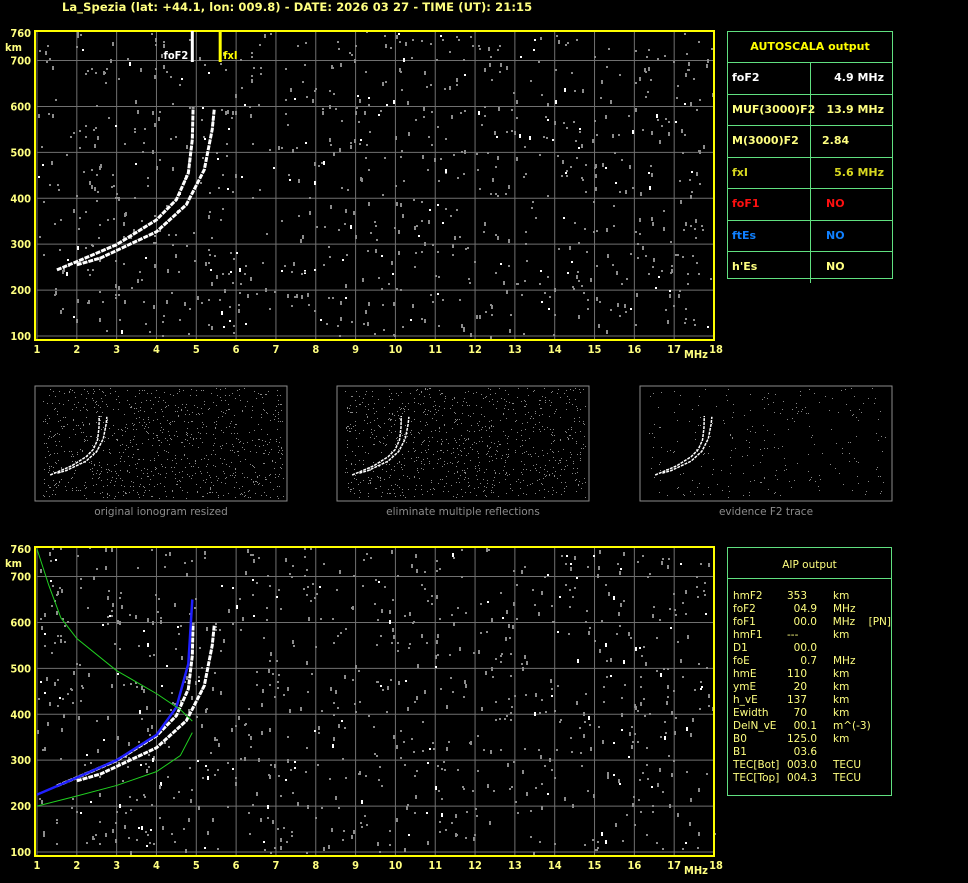 The height and width of the screenshot is (883, 968). What do you see at coordinates (841, 713) in the screenshot?
I see `aip-unit: km` at bounding box center [841, 713].